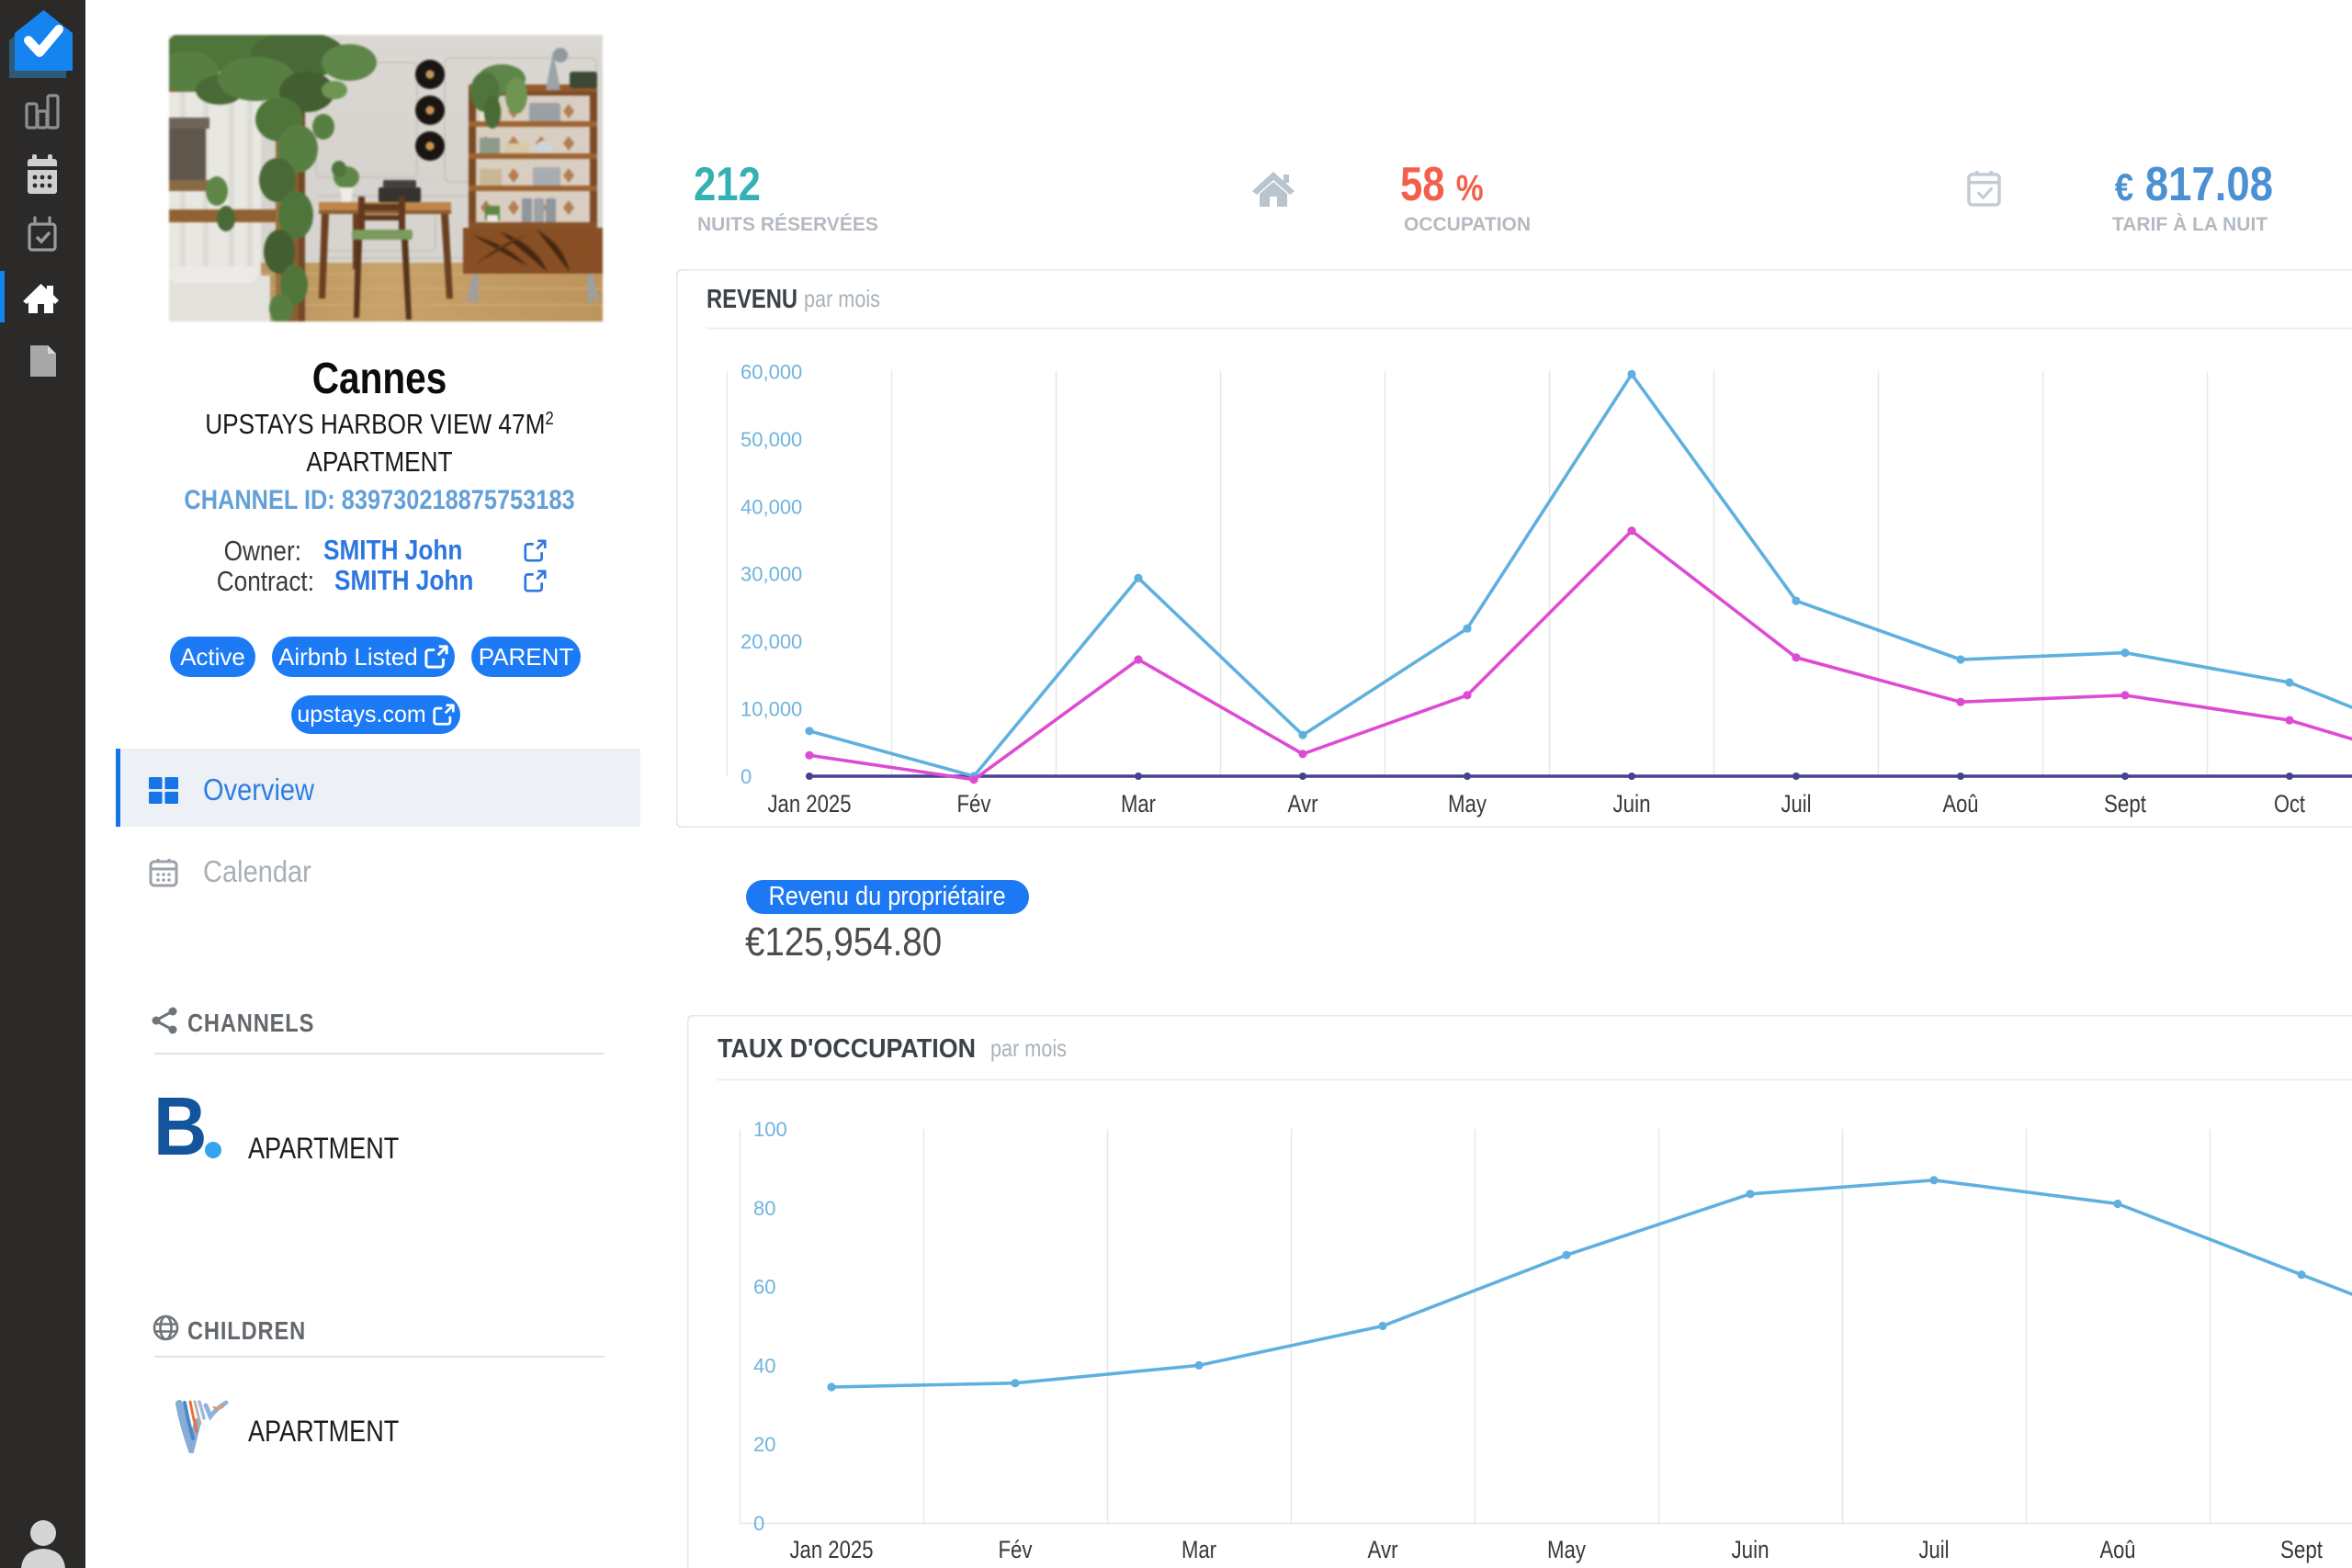 Image resolution: width=2352 pixels, height=1568 pixels. Describe the element at coordinates (771, 575) in the screenshot. I see `svg-text: 30,000` at that location.